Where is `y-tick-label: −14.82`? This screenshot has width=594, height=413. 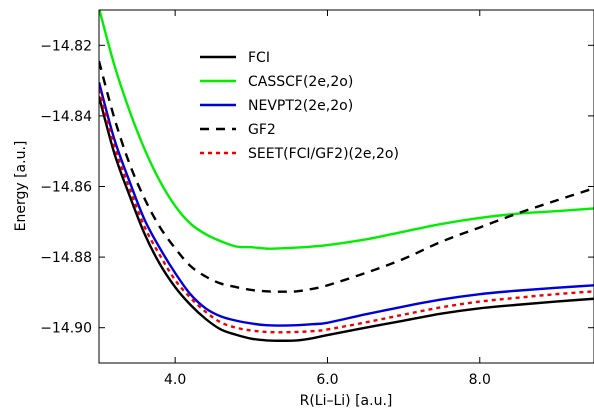 y-tick-label: −14.82 is located at coordinates (66, 46).